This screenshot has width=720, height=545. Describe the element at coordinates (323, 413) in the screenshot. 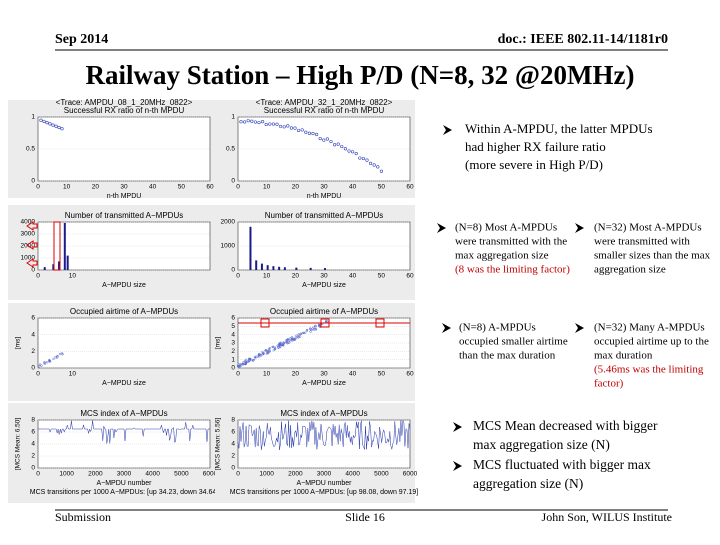

I see `plot-title: MCS index of A−MPDUs` at that location.